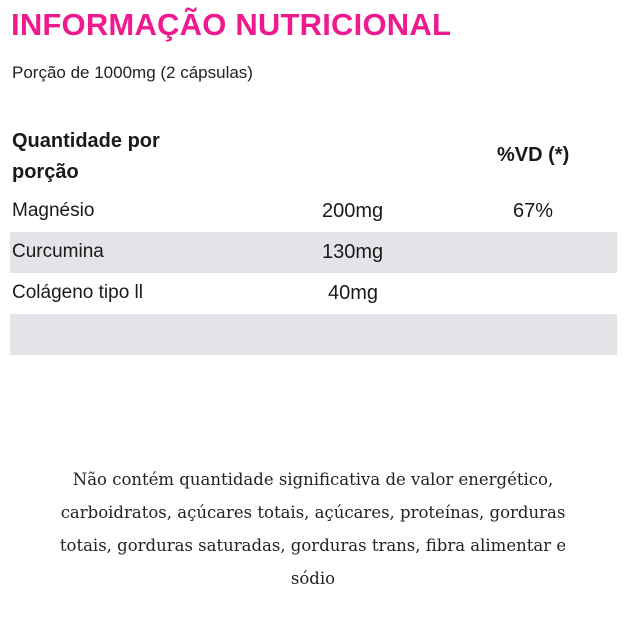 The height and width of the screenshot is (626, 626). I want to click on nutrient-amount: 200mg, so click(353, 211).